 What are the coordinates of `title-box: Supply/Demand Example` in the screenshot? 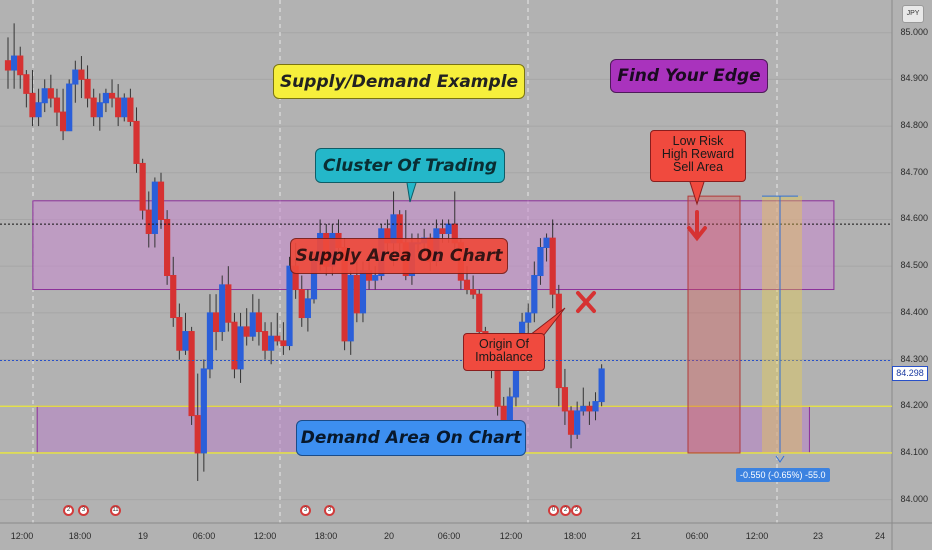 It's located at (399, 81).